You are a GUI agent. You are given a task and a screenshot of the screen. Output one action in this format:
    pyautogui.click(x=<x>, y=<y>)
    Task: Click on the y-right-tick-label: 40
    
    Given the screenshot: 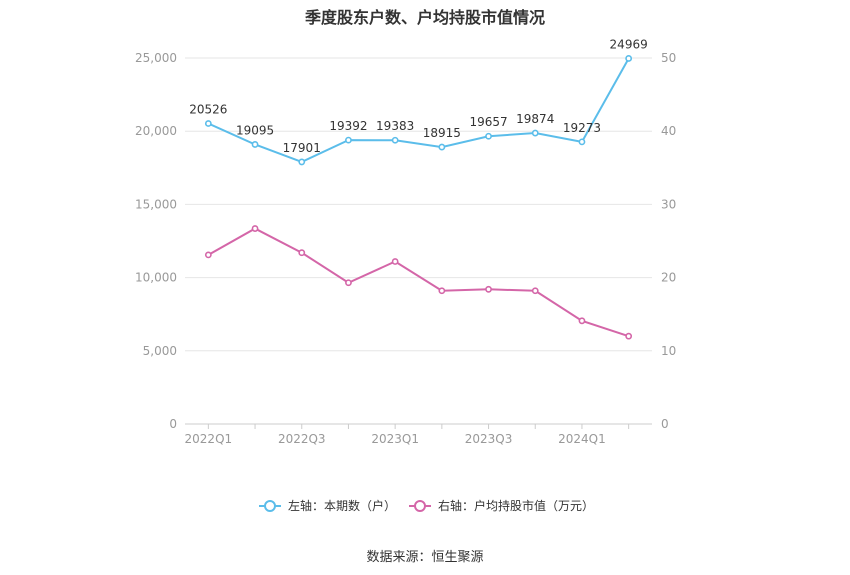 What is the action you would take?
    pyautogui.click(x=668, y=131)
    